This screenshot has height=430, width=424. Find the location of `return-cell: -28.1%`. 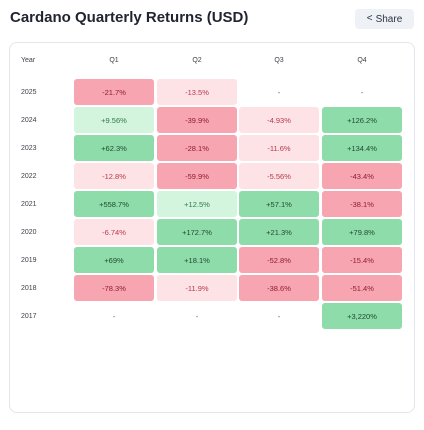

return-cell: -28.1% is located at coordinates (197, 148).